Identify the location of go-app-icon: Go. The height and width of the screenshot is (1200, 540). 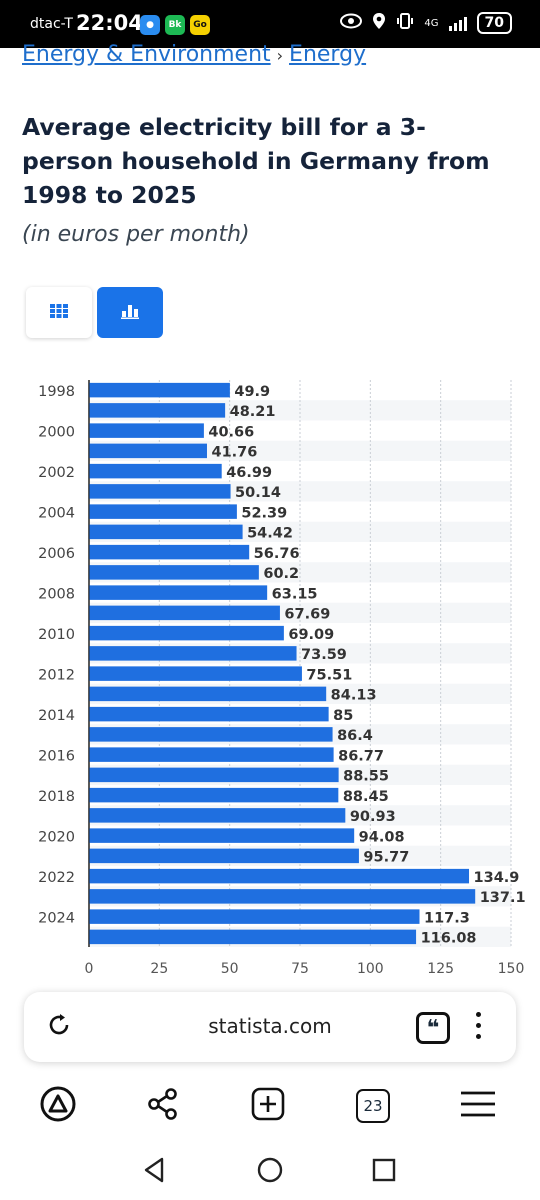
(200, 25).